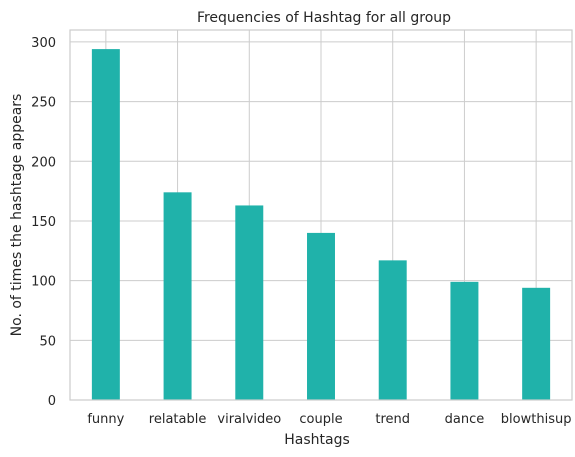 This screenshot has height=457, width=575. Describe the element at coordinates (43, 43) in the screenshot. I see `y-tick-label: 300` at that location.